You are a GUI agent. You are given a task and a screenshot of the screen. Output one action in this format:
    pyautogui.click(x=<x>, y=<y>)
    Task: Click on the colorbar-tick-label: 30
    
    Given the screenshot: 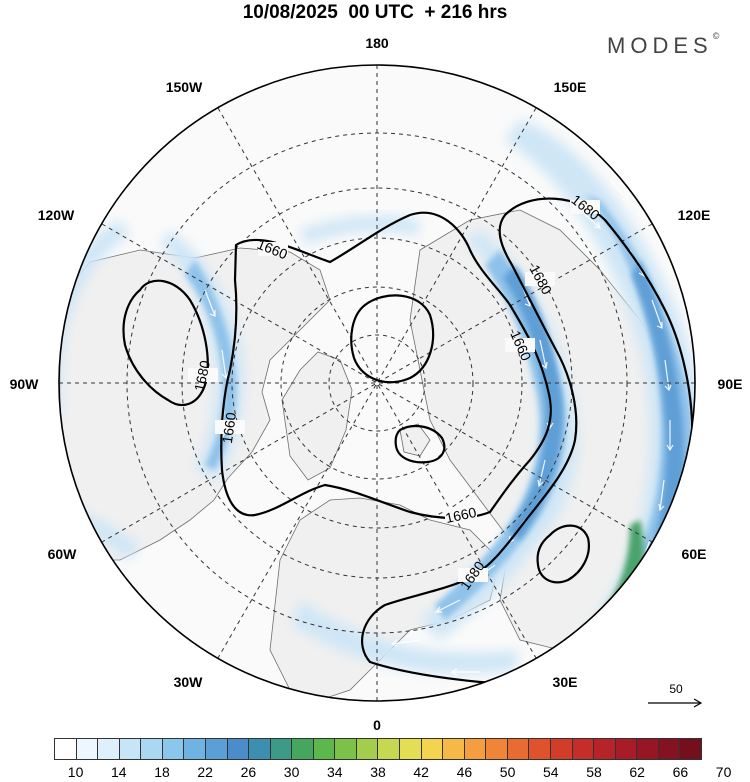 What is the action you would take?
    pyautogui.click(x=291, y=772)
    